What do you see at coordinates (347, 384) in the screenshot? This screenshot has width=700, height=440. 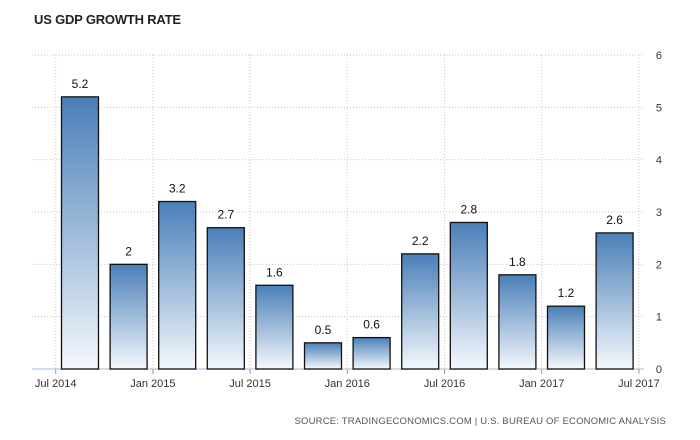 I see `x-tick-label: Jan 2016` at bounding box center [347, 384].